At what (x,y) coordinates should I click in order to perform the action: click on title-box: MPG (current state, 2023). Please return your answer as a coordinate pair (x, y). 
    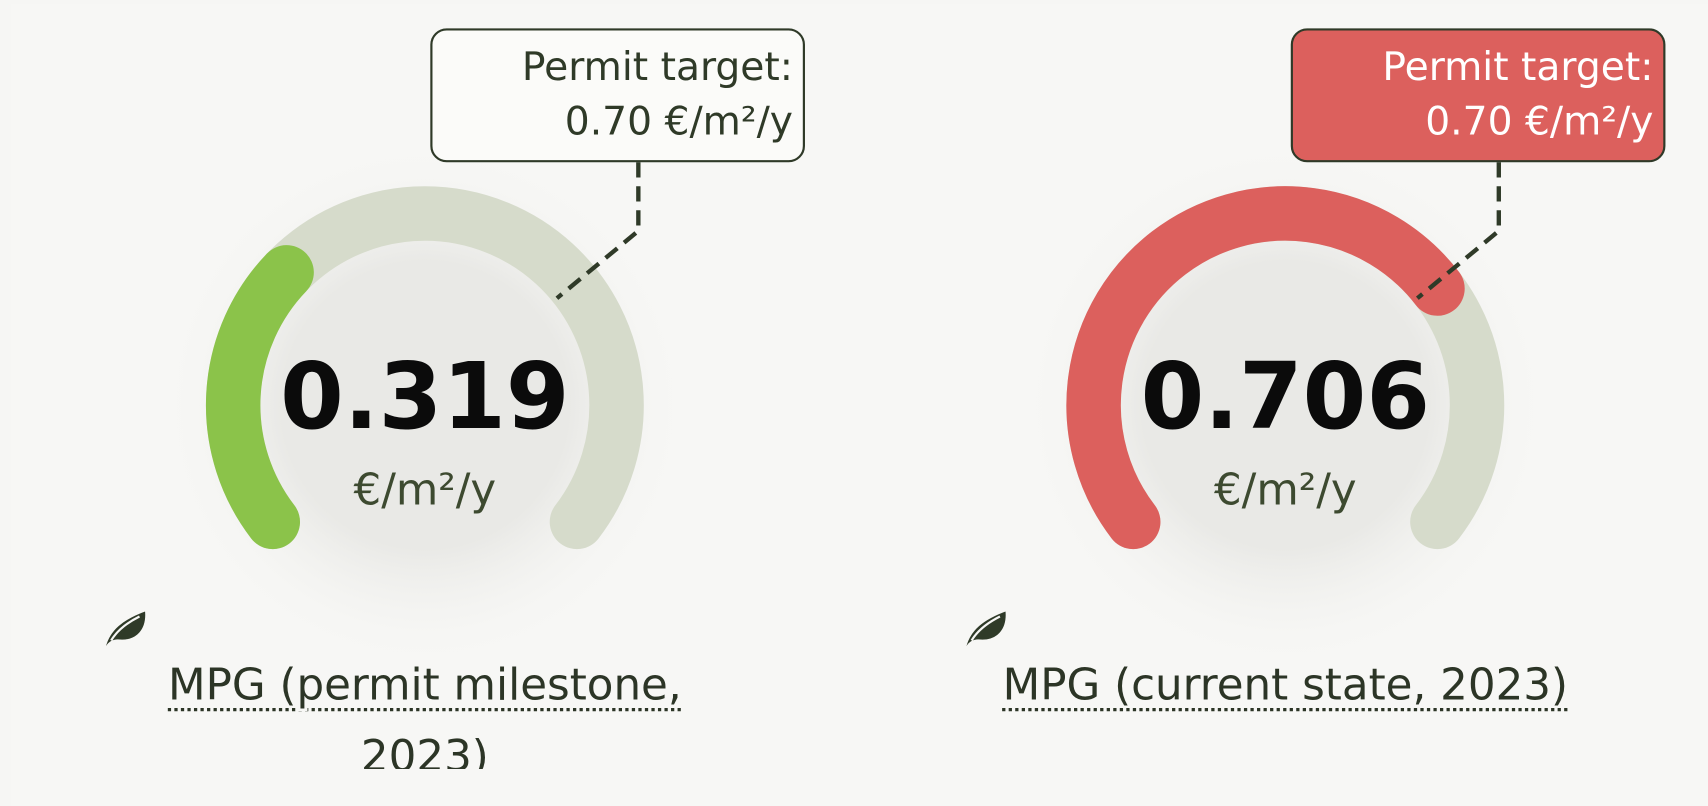
    Looking at the image, I should click on (1286, 663).